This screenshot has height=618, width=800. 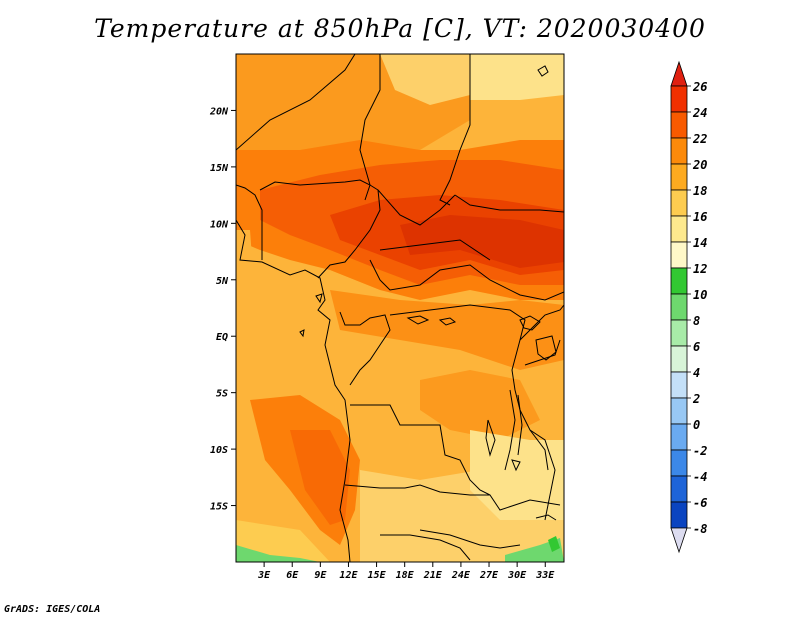 What do you see at coordinates (348, 575) in the screenshot?
I see `lon-label: 12E` at bounding box center [348, 575].